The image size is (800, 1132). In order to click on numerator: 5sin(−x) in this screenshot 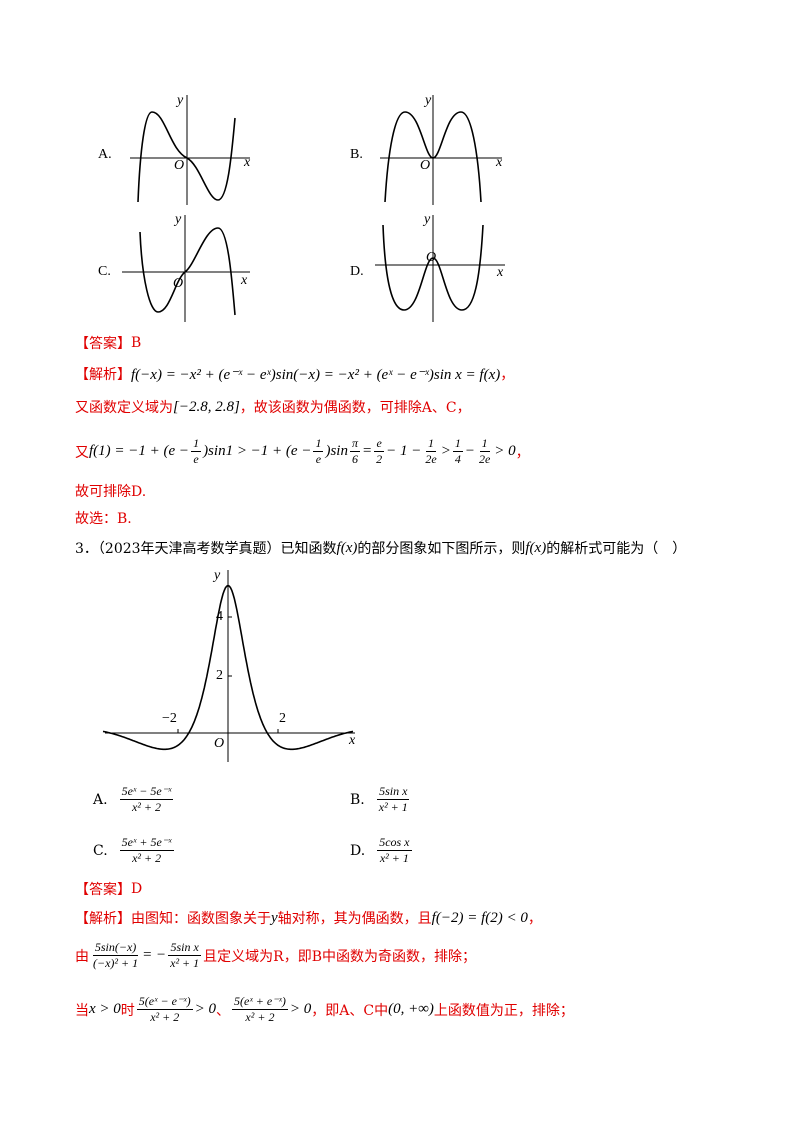, I will do `click(115, 948)`.